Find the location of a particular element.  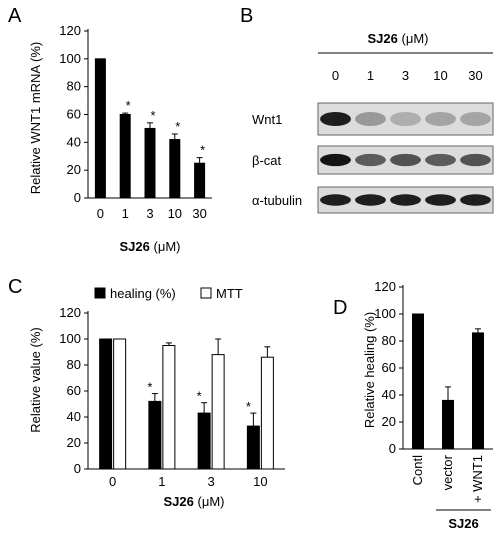

panel-d-x-tick-label: + WNT1 is located at coordinates (477, 479).